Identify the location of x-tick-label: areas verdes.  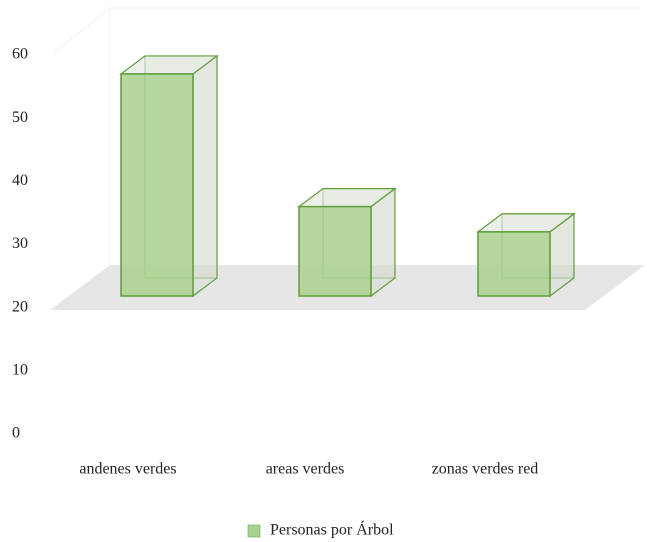
(305, 469).